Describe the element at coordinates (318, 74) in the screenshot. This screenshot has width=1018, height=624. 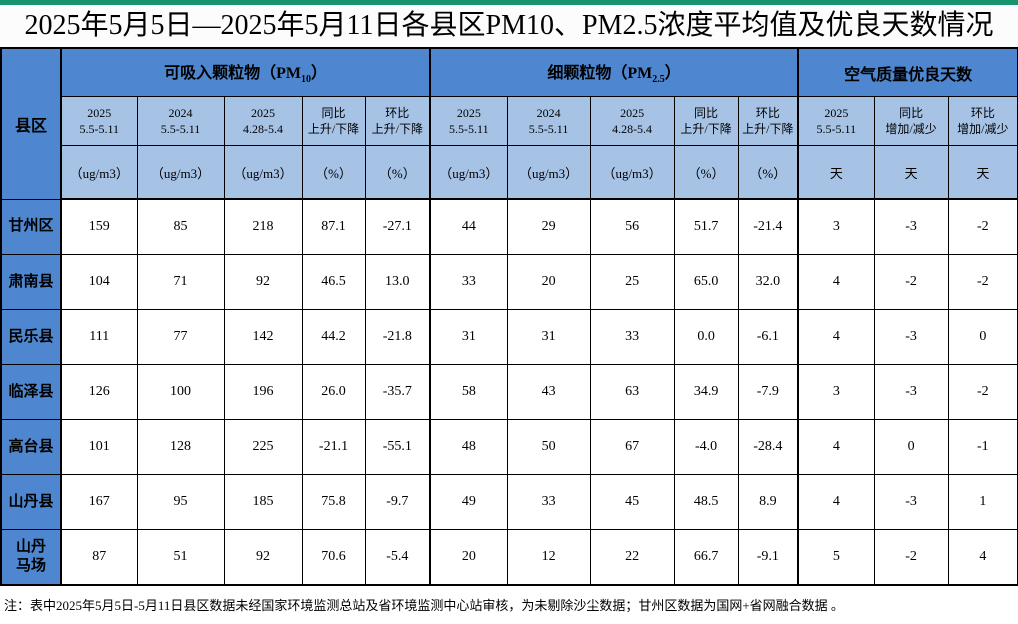
I see `pm10-label-suffix: ）` at that location.